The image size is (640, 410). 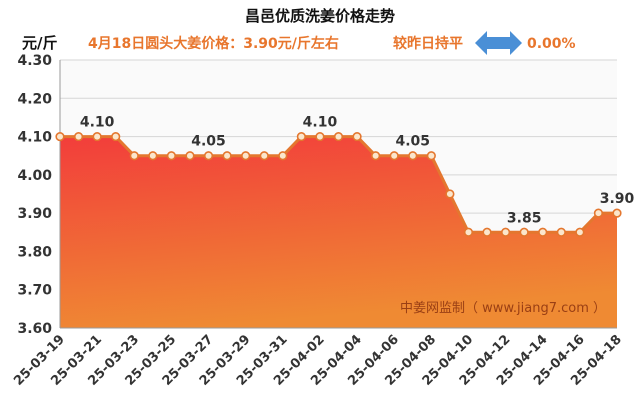 I want to click on y-tick-label: 4.20, so click(x=34, y=99).